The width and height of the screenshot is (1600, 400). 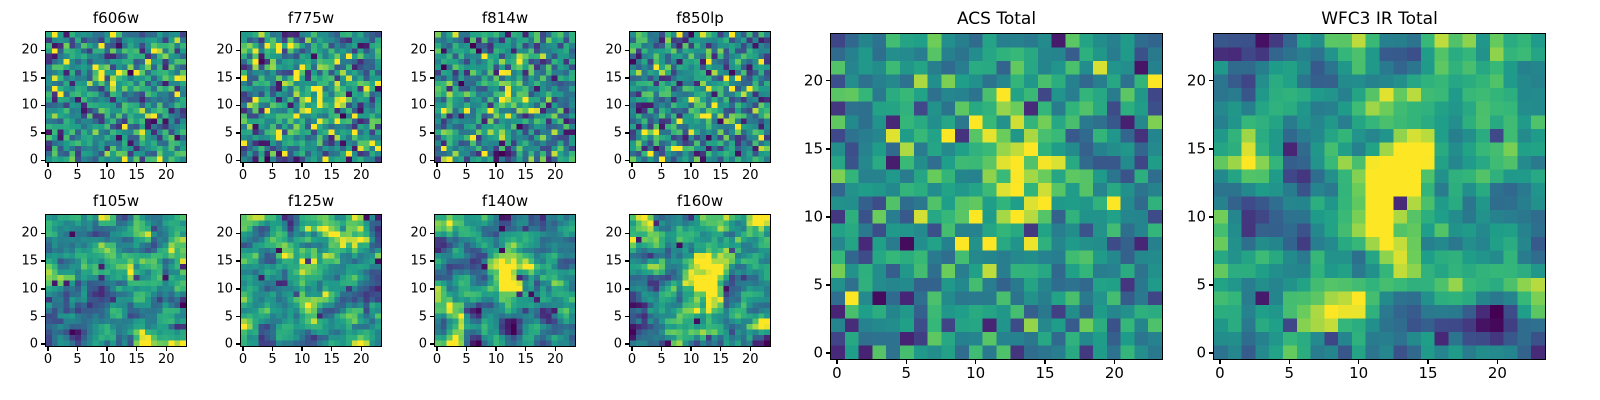 What do you see at coordinates (700, 18) in the screenshot?
I see `panel-title: f850lp` at bounding box center [700, 18].